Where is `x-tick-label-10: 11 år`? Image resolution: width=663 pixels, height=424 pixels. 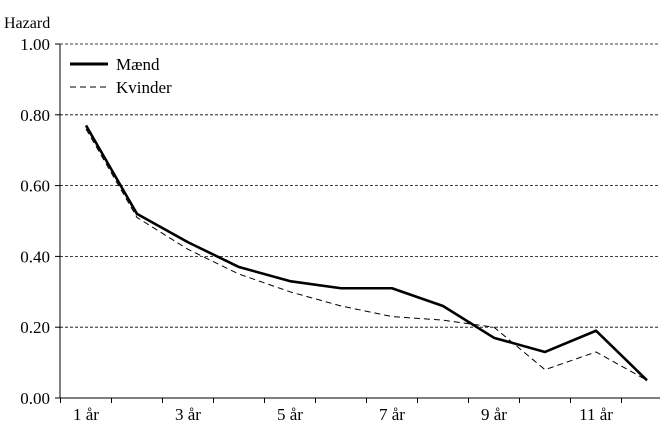 x-tick-label-10: 11 år is located at coordinates (596, 414).